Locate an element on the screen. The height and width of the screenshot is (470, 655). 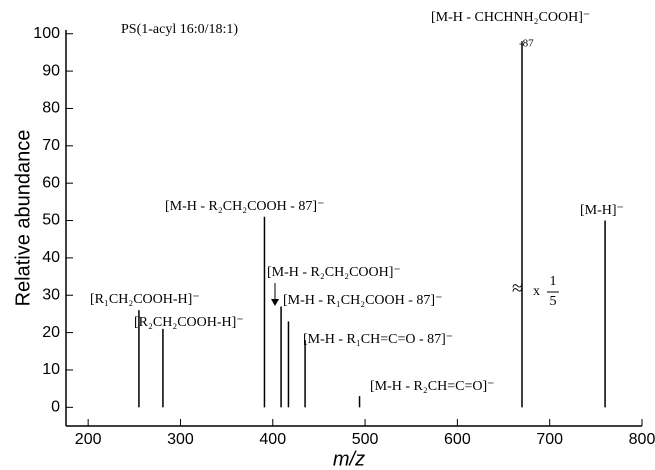
chart-title: PS(1-acyl 16:0/18:1) is located at coordinates (179, 29).